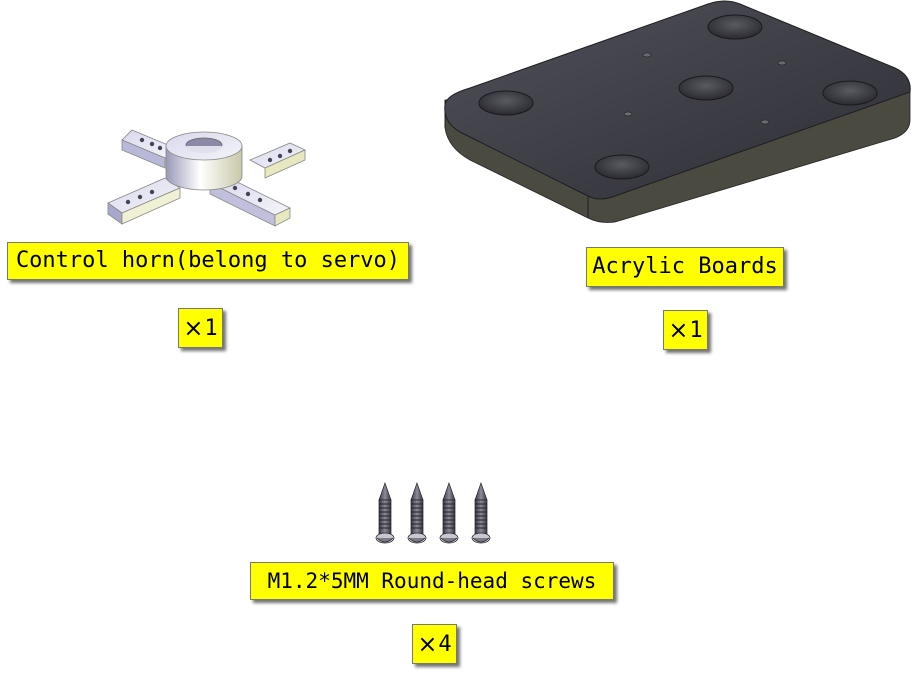 Image resolution: width=916 pixels, height=673 pixels. What do you see at coordinates (433, 512) in the screenshot?
I see `screws-image` at bounding box center [433, 512].